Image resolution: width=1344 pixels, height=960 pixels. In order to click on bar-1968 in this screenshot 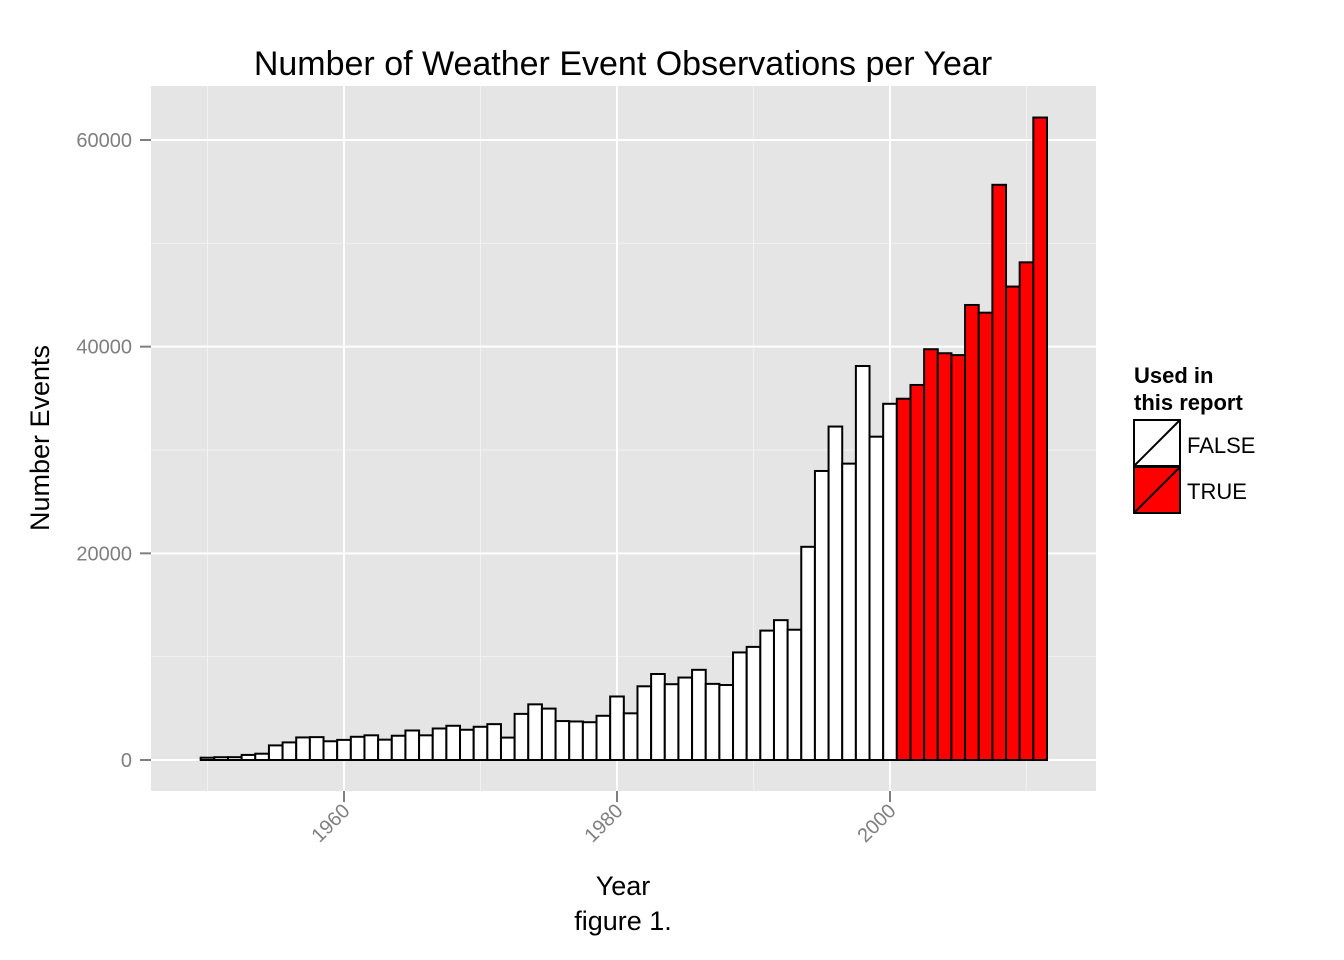, I will do `click(453, 742)`.